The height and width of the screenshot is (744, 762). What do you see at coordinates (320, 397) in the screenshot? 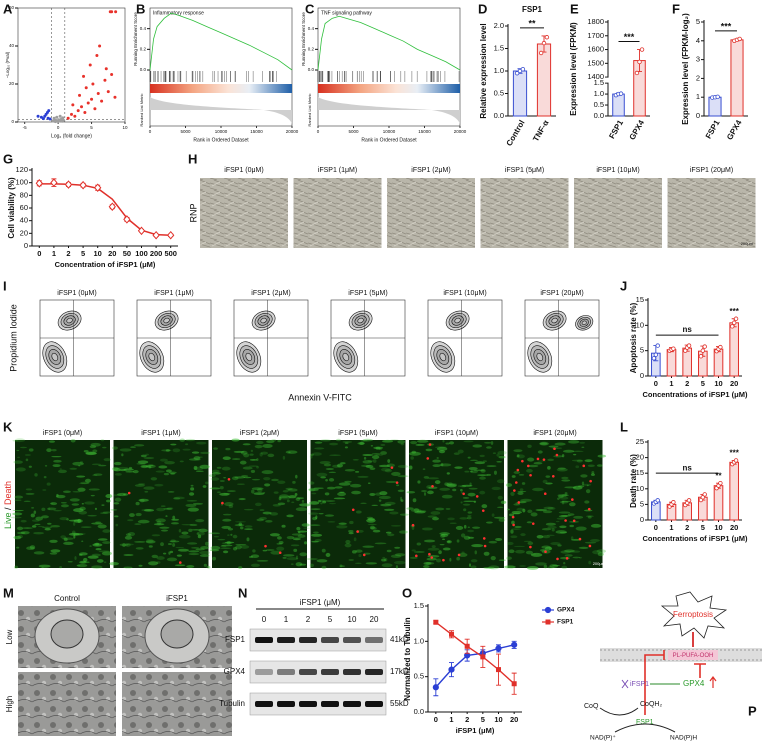
I see `x-axis-label: Annexin V-FITC` at bounding box center [320, 397].